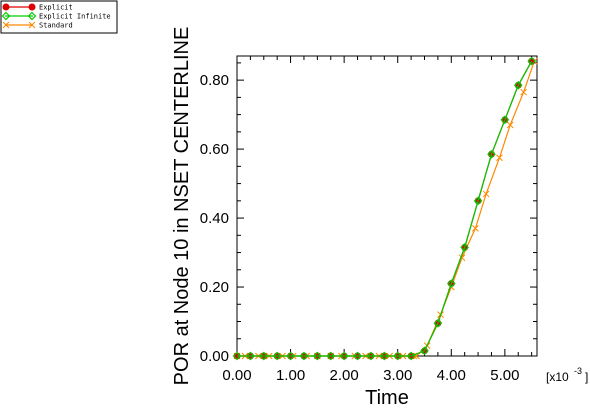  I want to click on x-multiplier: [x10 -3 ], so click(567, 375).